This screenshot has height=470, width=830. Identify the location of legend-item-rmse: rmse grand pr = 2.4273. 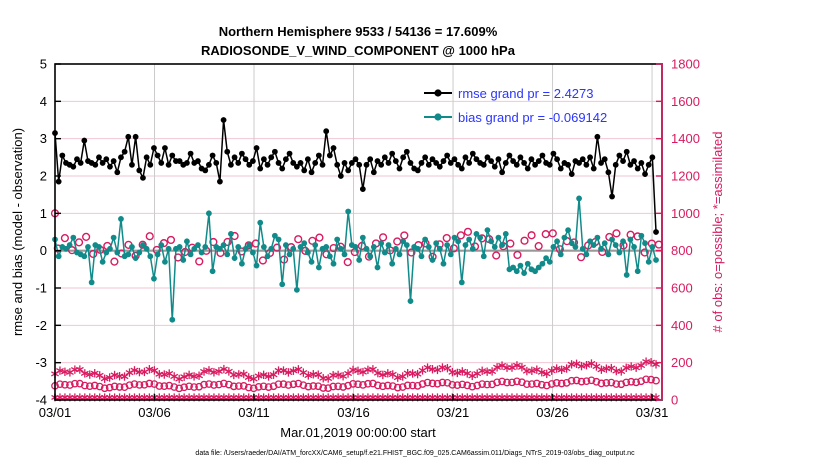
(509, 93).